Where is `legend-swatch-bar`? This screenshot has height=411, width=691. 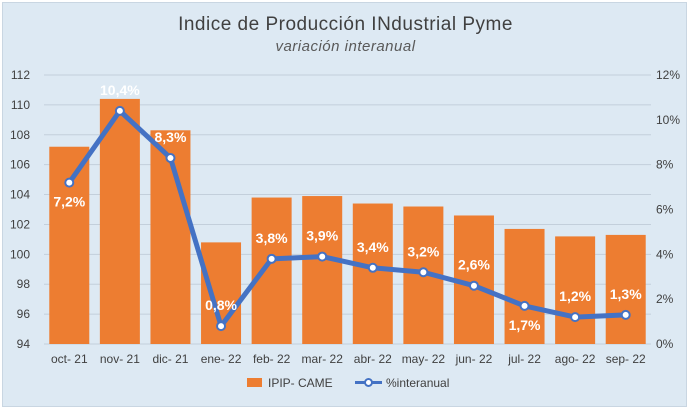
legend-swatch-bar is located at coordinates (254, 382).